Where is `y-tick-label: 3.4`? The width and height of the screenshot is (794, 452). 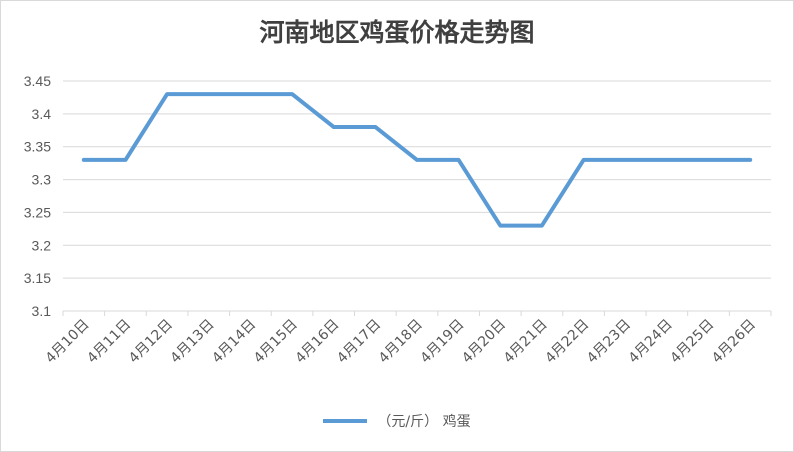 y-tick-label: 3.4 is located at coordinates (42, 114).